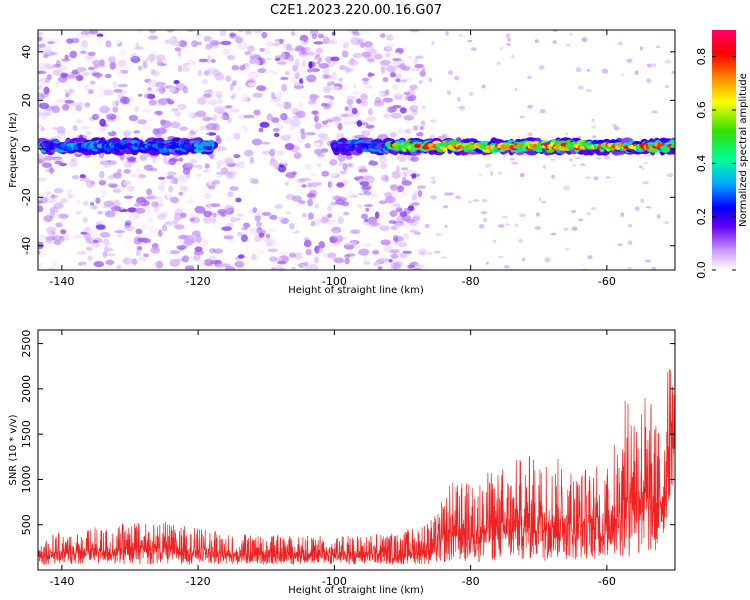  I want to click on colorbar-gradient, so click(724, 150).